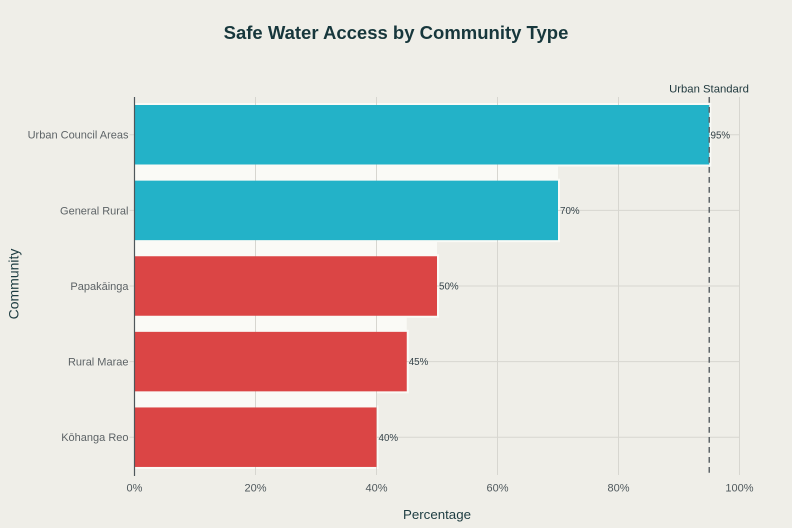 Image resolution: width=792 pixels, height=528 pixels. Describe the element at coordinates (396, 32) in the screenshot. I see `svg-text:Safe Water Access by Community: Safe Water Access by Community Type` at that location.